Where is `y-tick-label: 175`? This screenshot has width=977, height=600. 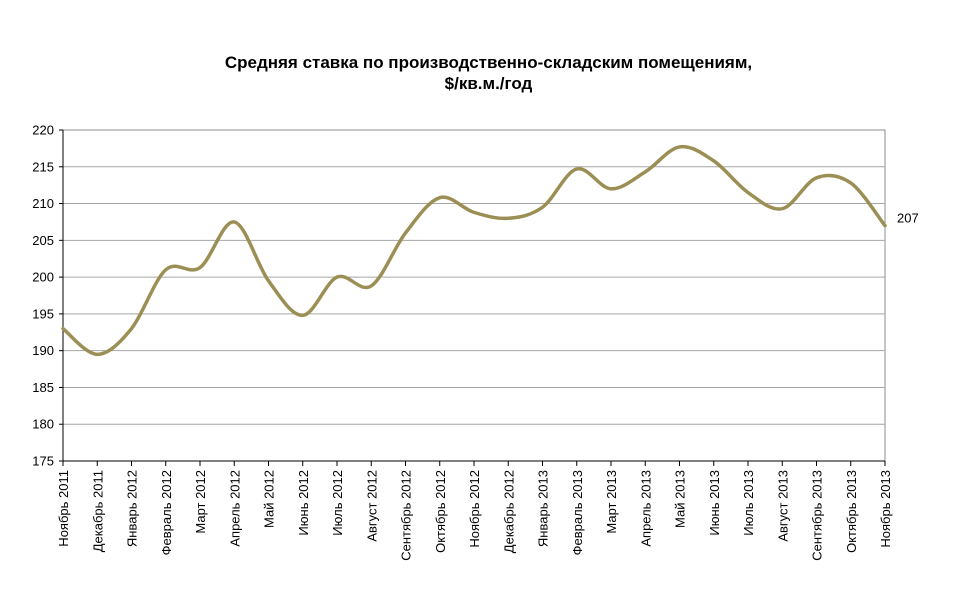 y-tick-label: 175 is located at coordinates (43, 461).